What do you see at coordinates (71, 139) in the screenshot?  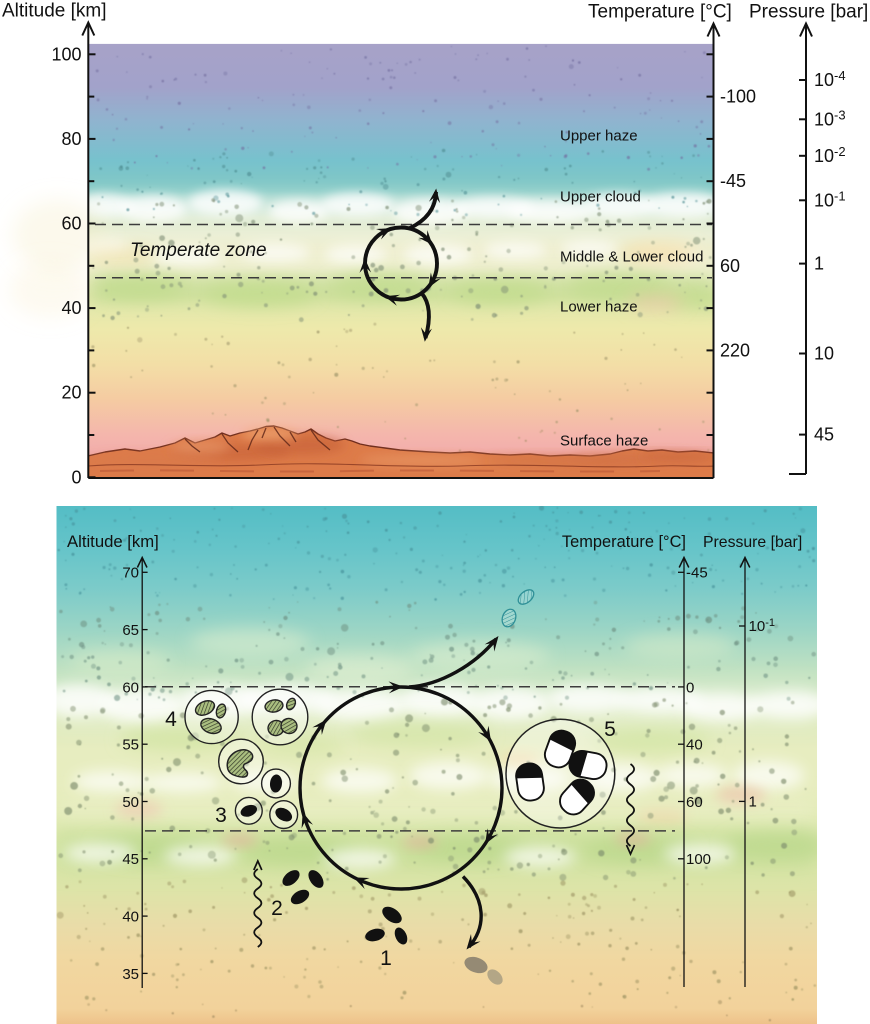 I see `svg-text: 80` at bounding box center [71, 139].